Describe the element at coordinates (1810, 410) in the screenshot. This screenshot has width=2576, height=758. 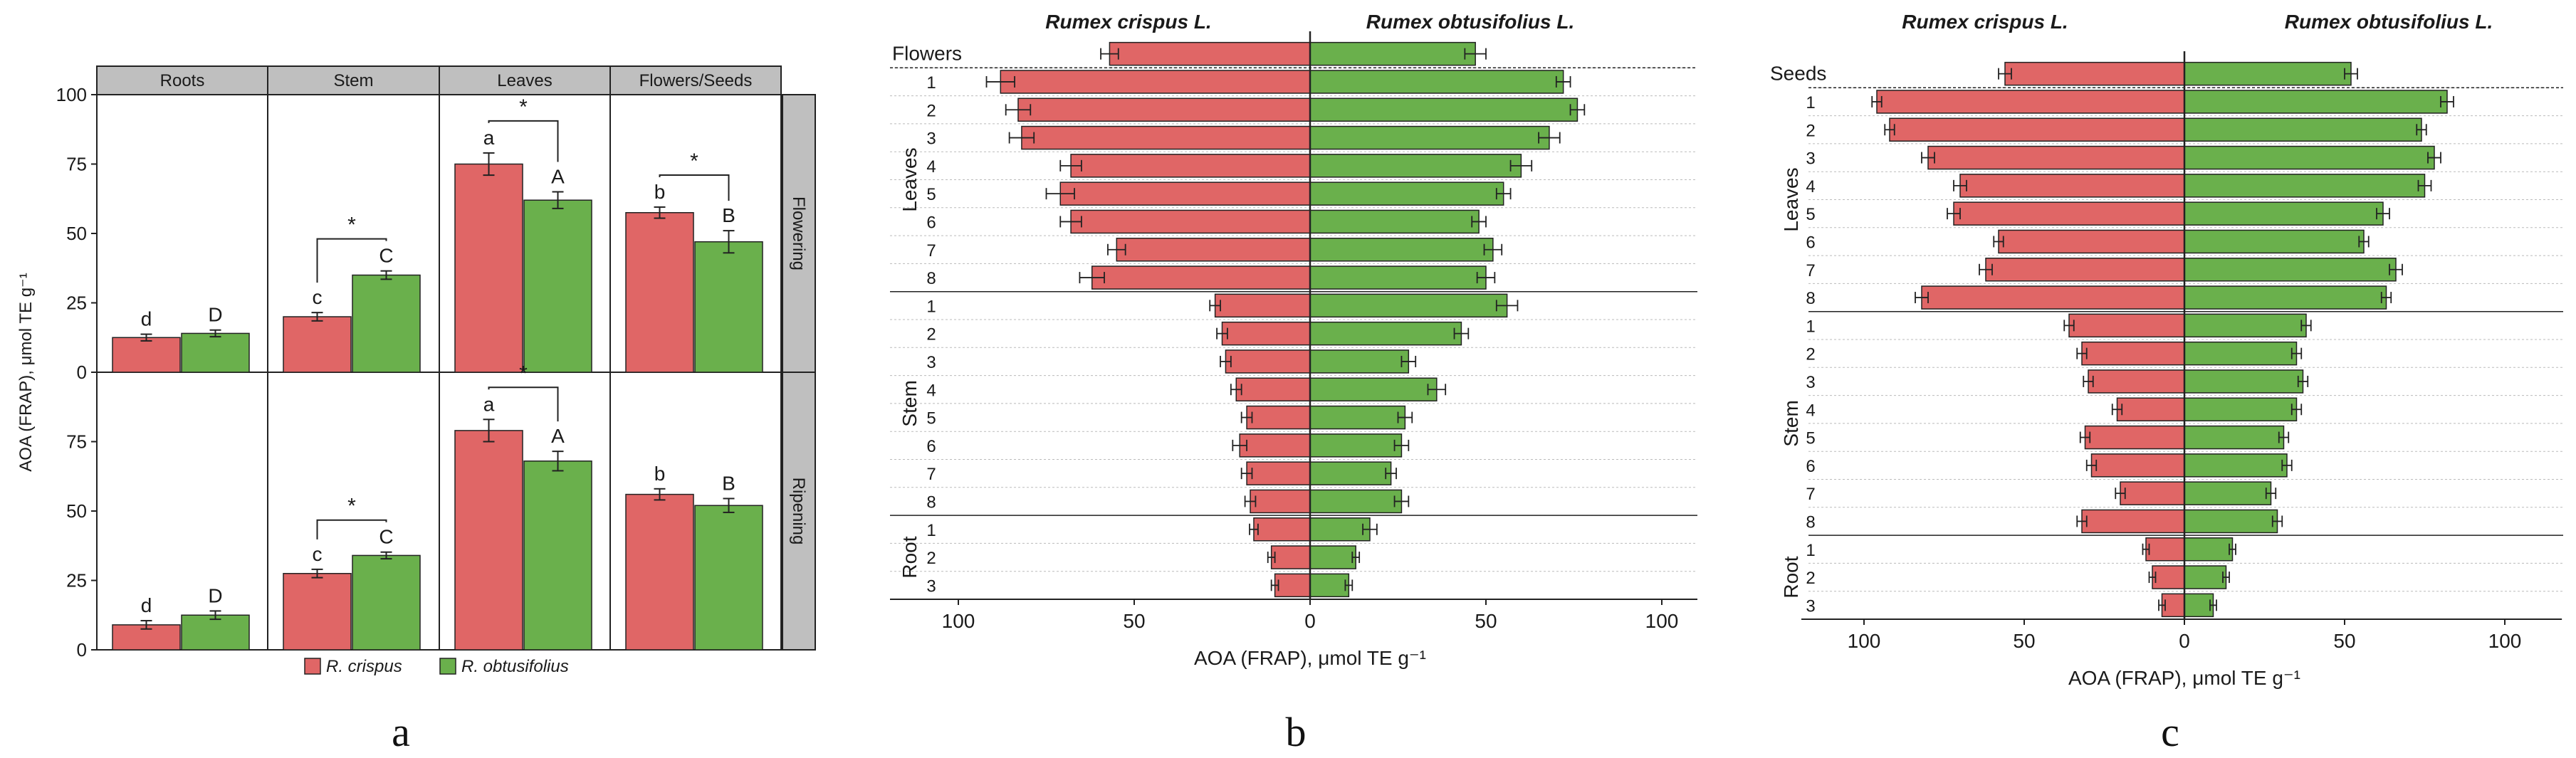
I see `row-number-label: 4` at that location.